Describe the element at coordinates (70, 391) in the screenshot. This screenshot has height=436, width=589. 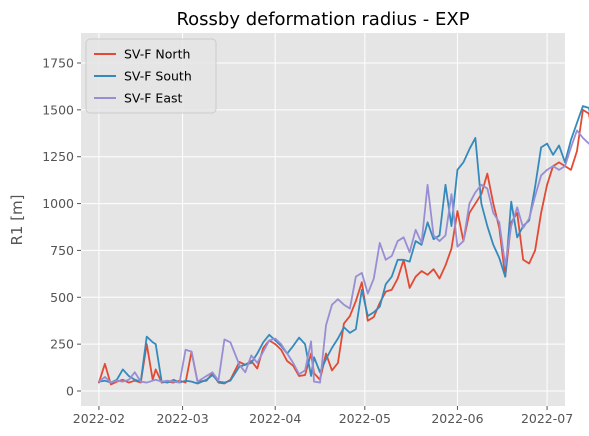
I see `y-tick-label: 0` at that location.